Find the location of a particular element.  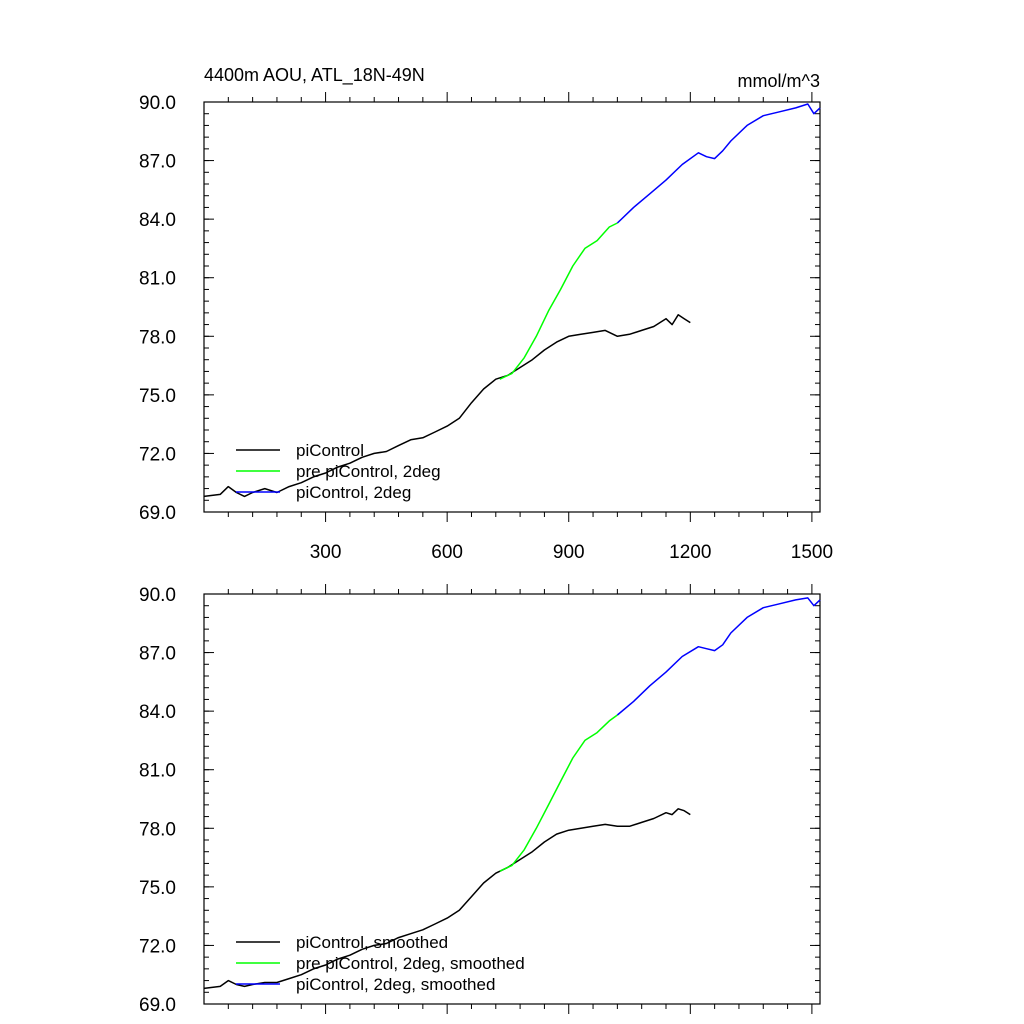

x-tick-label: 600 is located at coordinates (447, 552).